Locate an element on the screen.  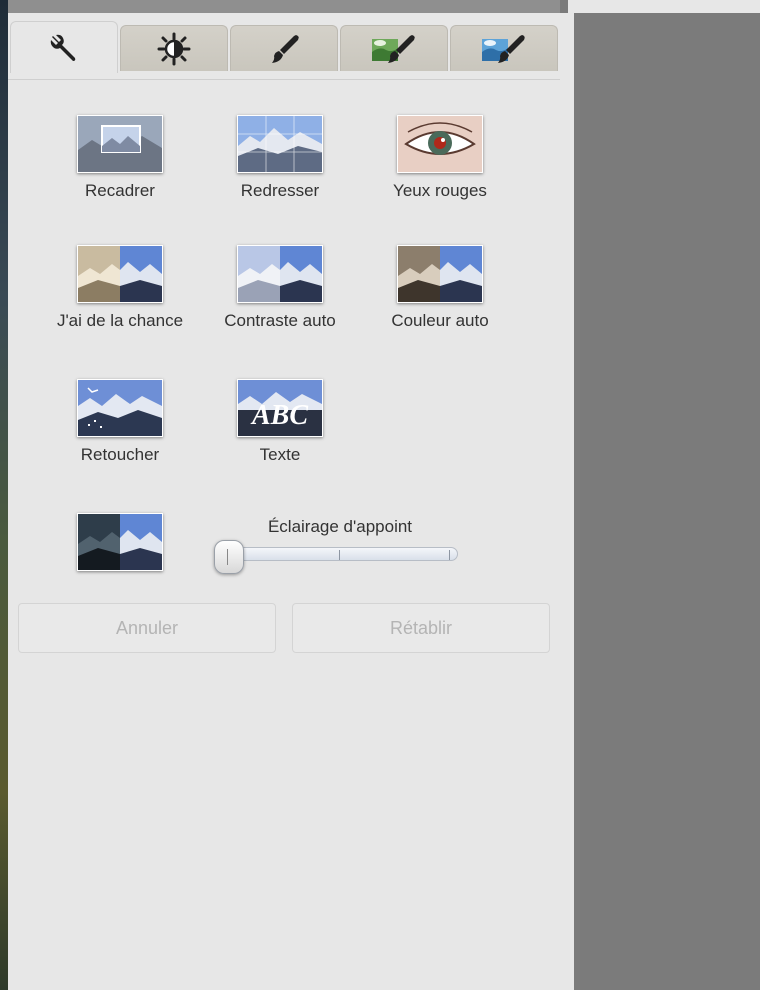
crop-tool: Recadrer is located at coordinates (120, 158).